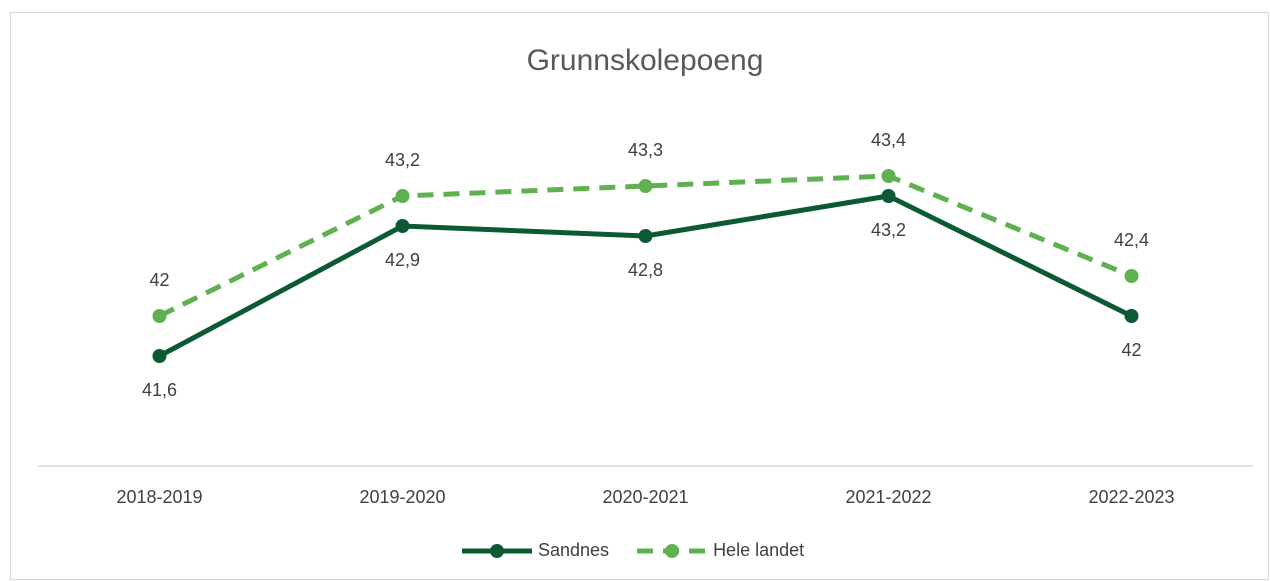 Image resolution: width=1270 pixels, height=581 pixels. I want to click on data-label: 43,4, so click(888, 140).